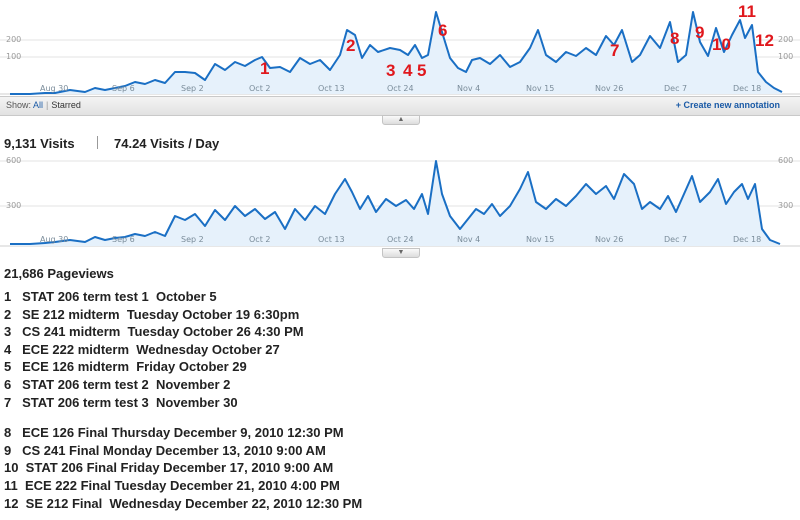 The height and width of the screenshot is (520, 800). Describe the element at coordinates (265, 68) in the screenshot. I see `annotation-marker-1: 1` at that location.